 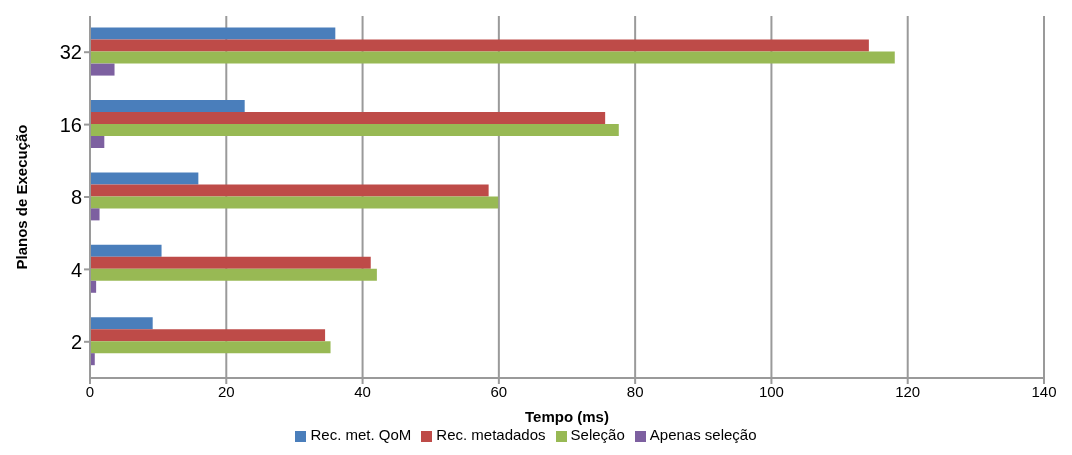 I want to click on y-tick-label: 2, so click(x=76, y=341).